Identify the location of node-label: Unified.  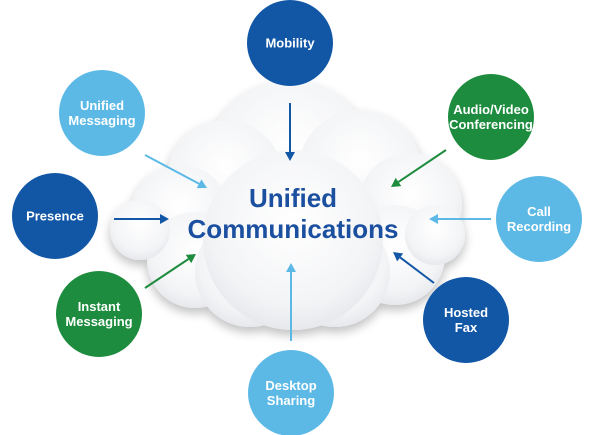
(102, 105).